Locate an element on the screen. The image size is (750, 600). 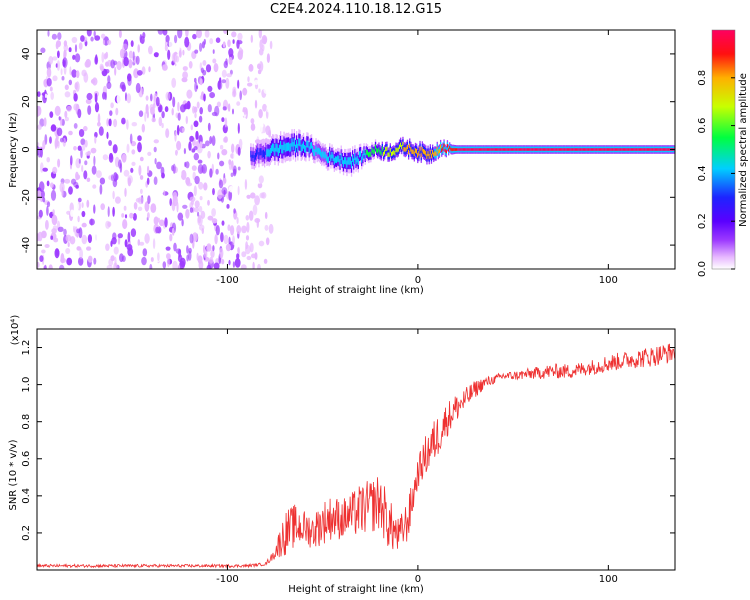
y-tick-label: 20 is located at coordinates (26, 101).